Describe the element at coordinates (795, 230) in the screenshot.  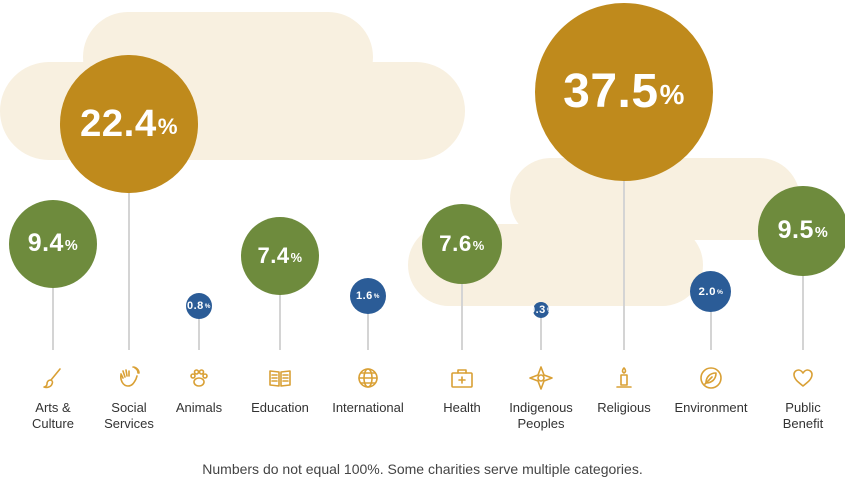
I see `value-label-public-benefit: 9.5` at that location.